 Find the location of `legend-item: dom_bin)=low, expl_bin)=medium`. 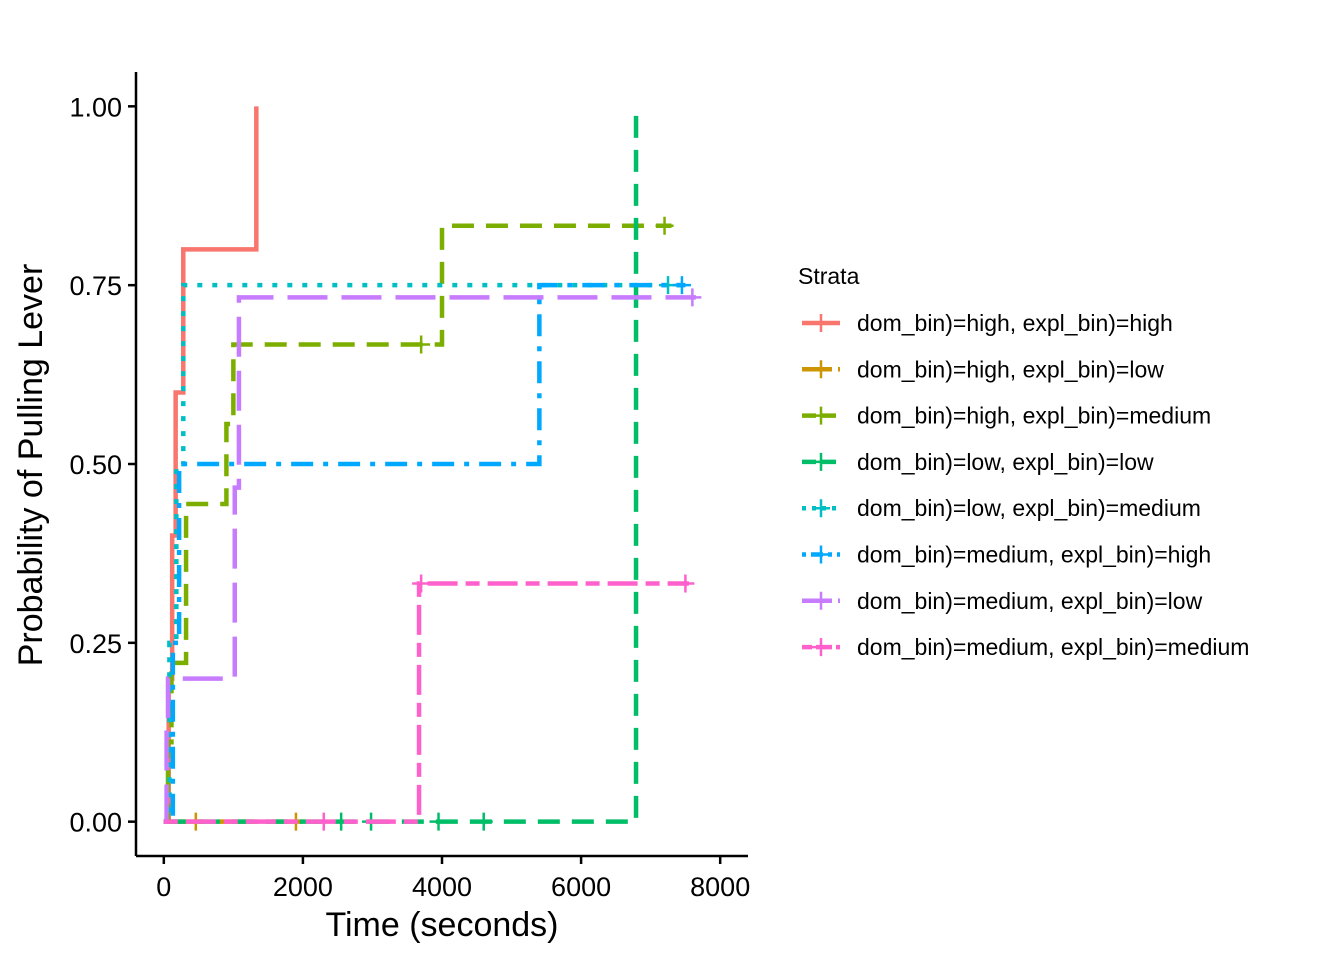

legend-item: dom_bin)=low, expl_bin)=medium is located at coordinates (1001, 508).